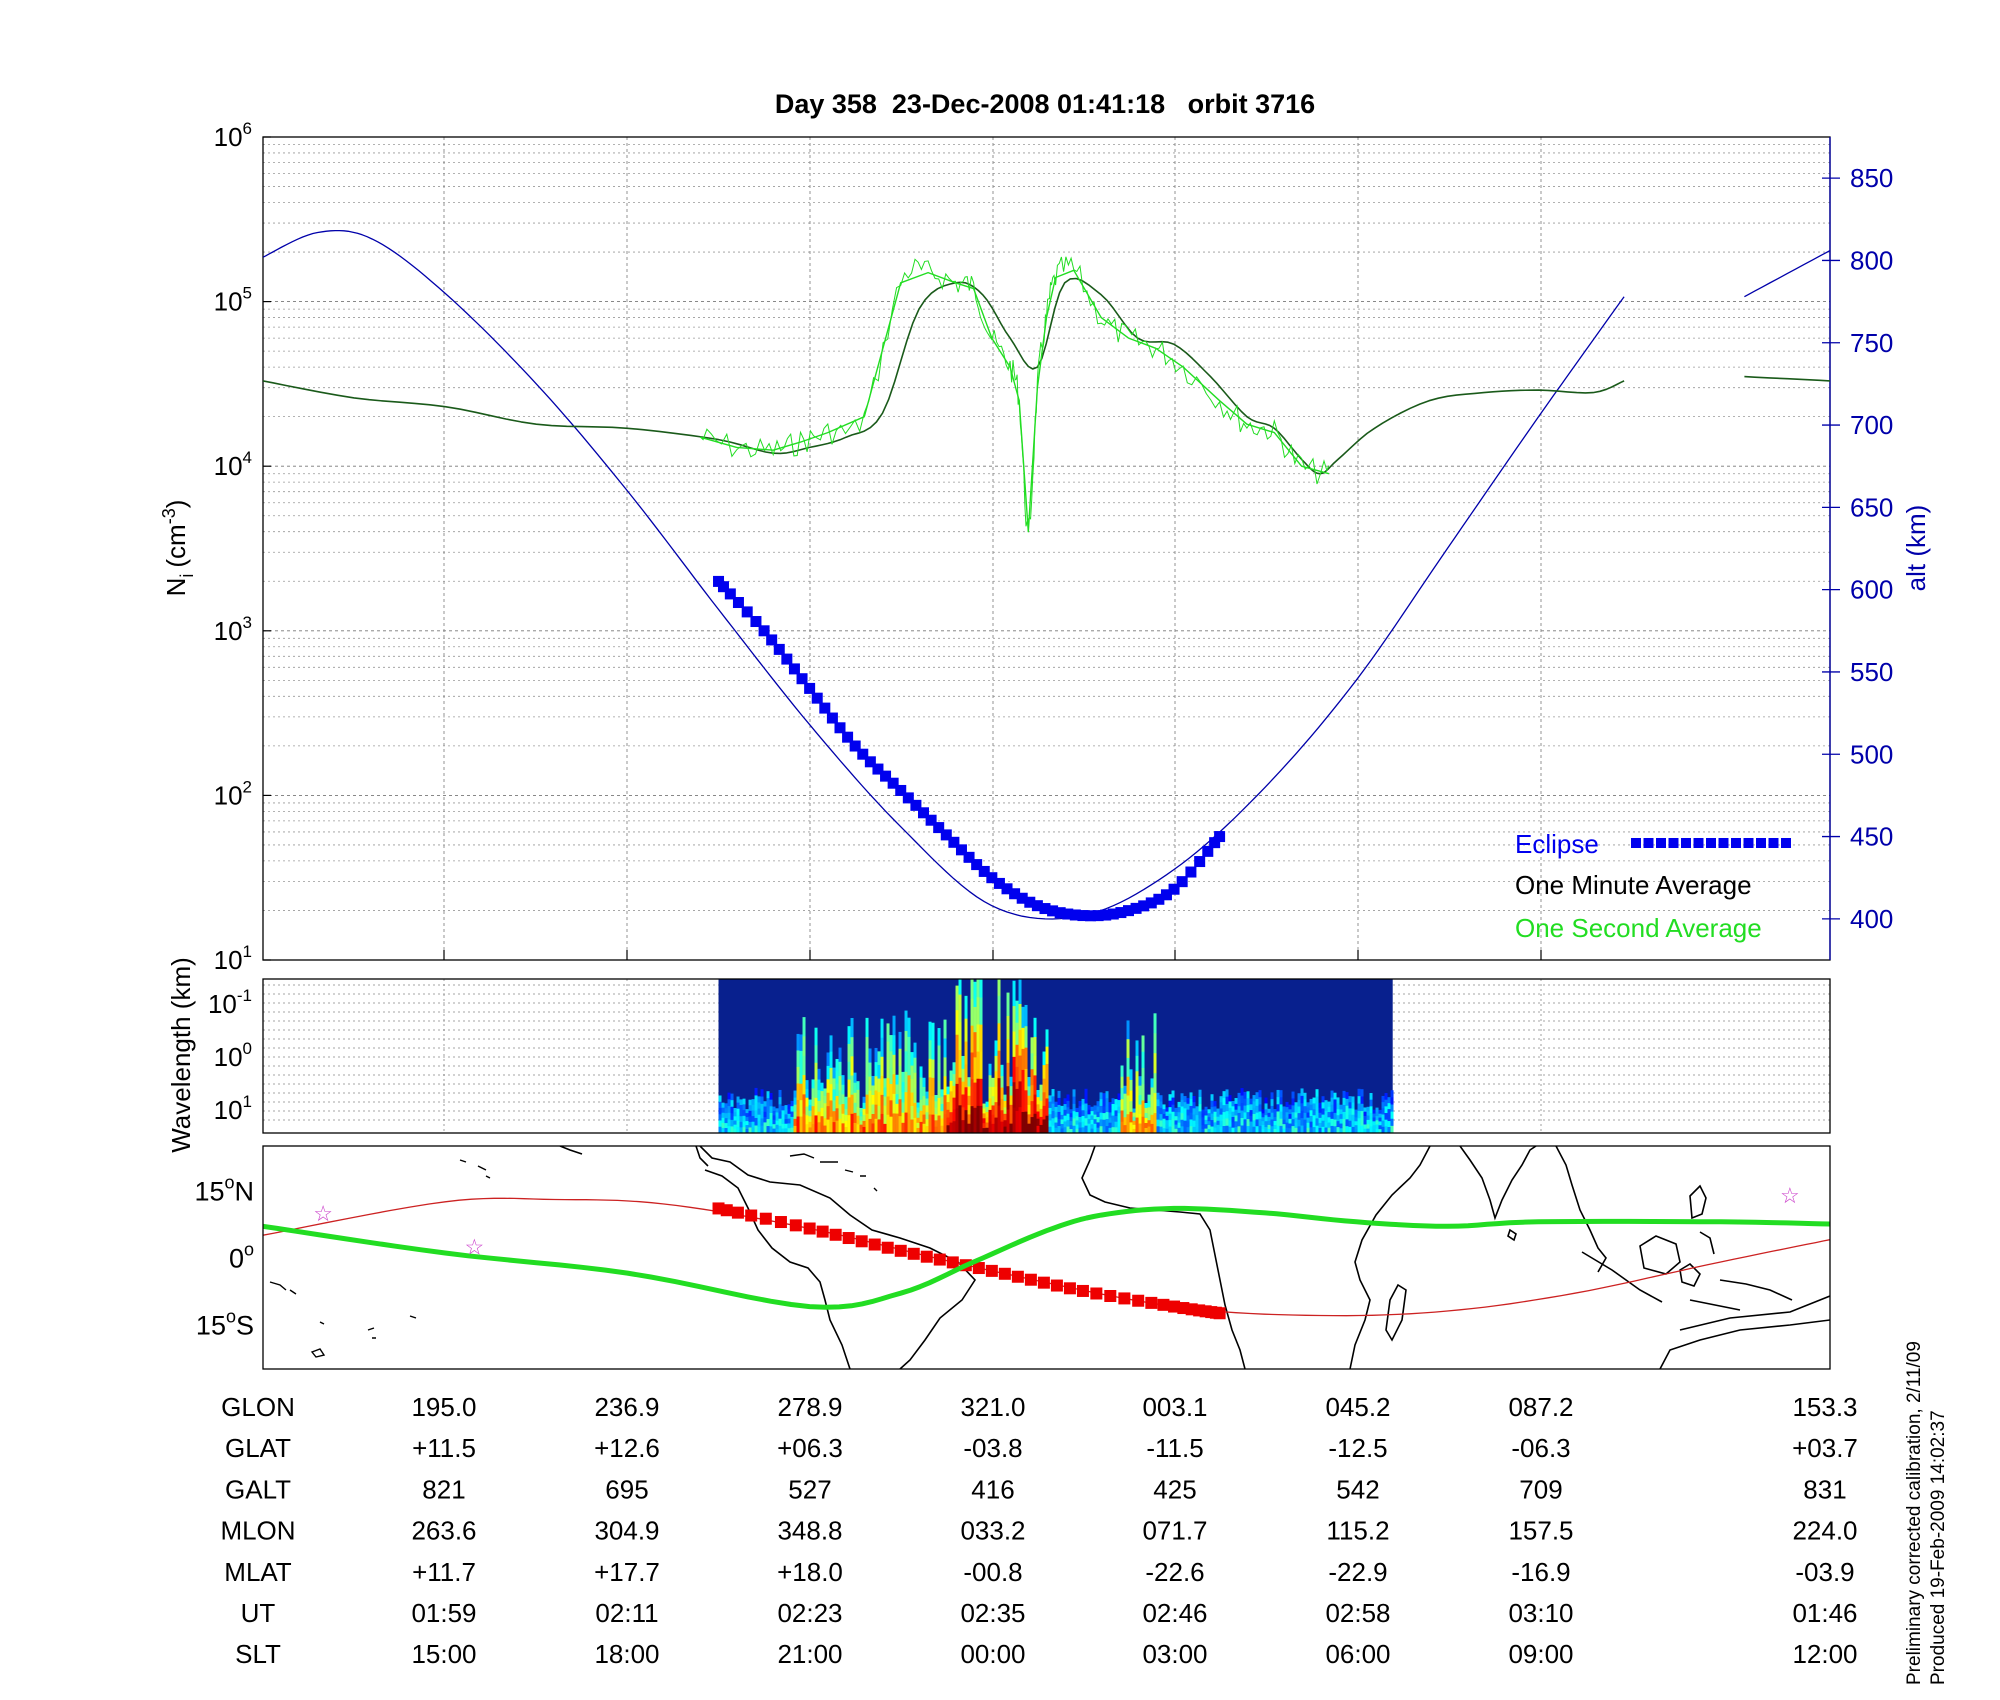 This screenshot has height=1700, width=2000. I want to click on spectrogram-y-axis-label: Wavelength (km), so click(181, 1055).